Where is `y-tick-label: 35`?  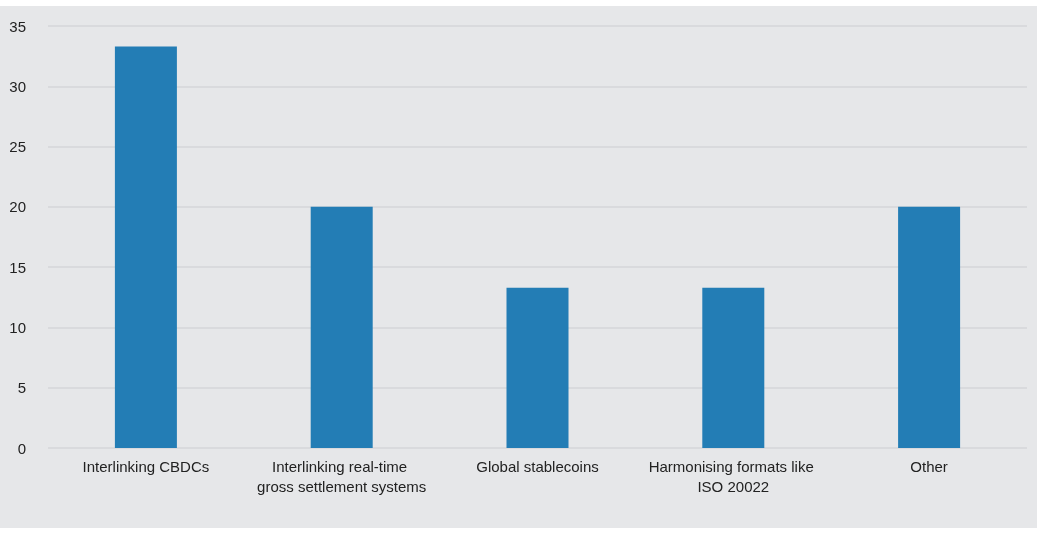 y-tick-label: 35 is located at coordinates (17, 26).